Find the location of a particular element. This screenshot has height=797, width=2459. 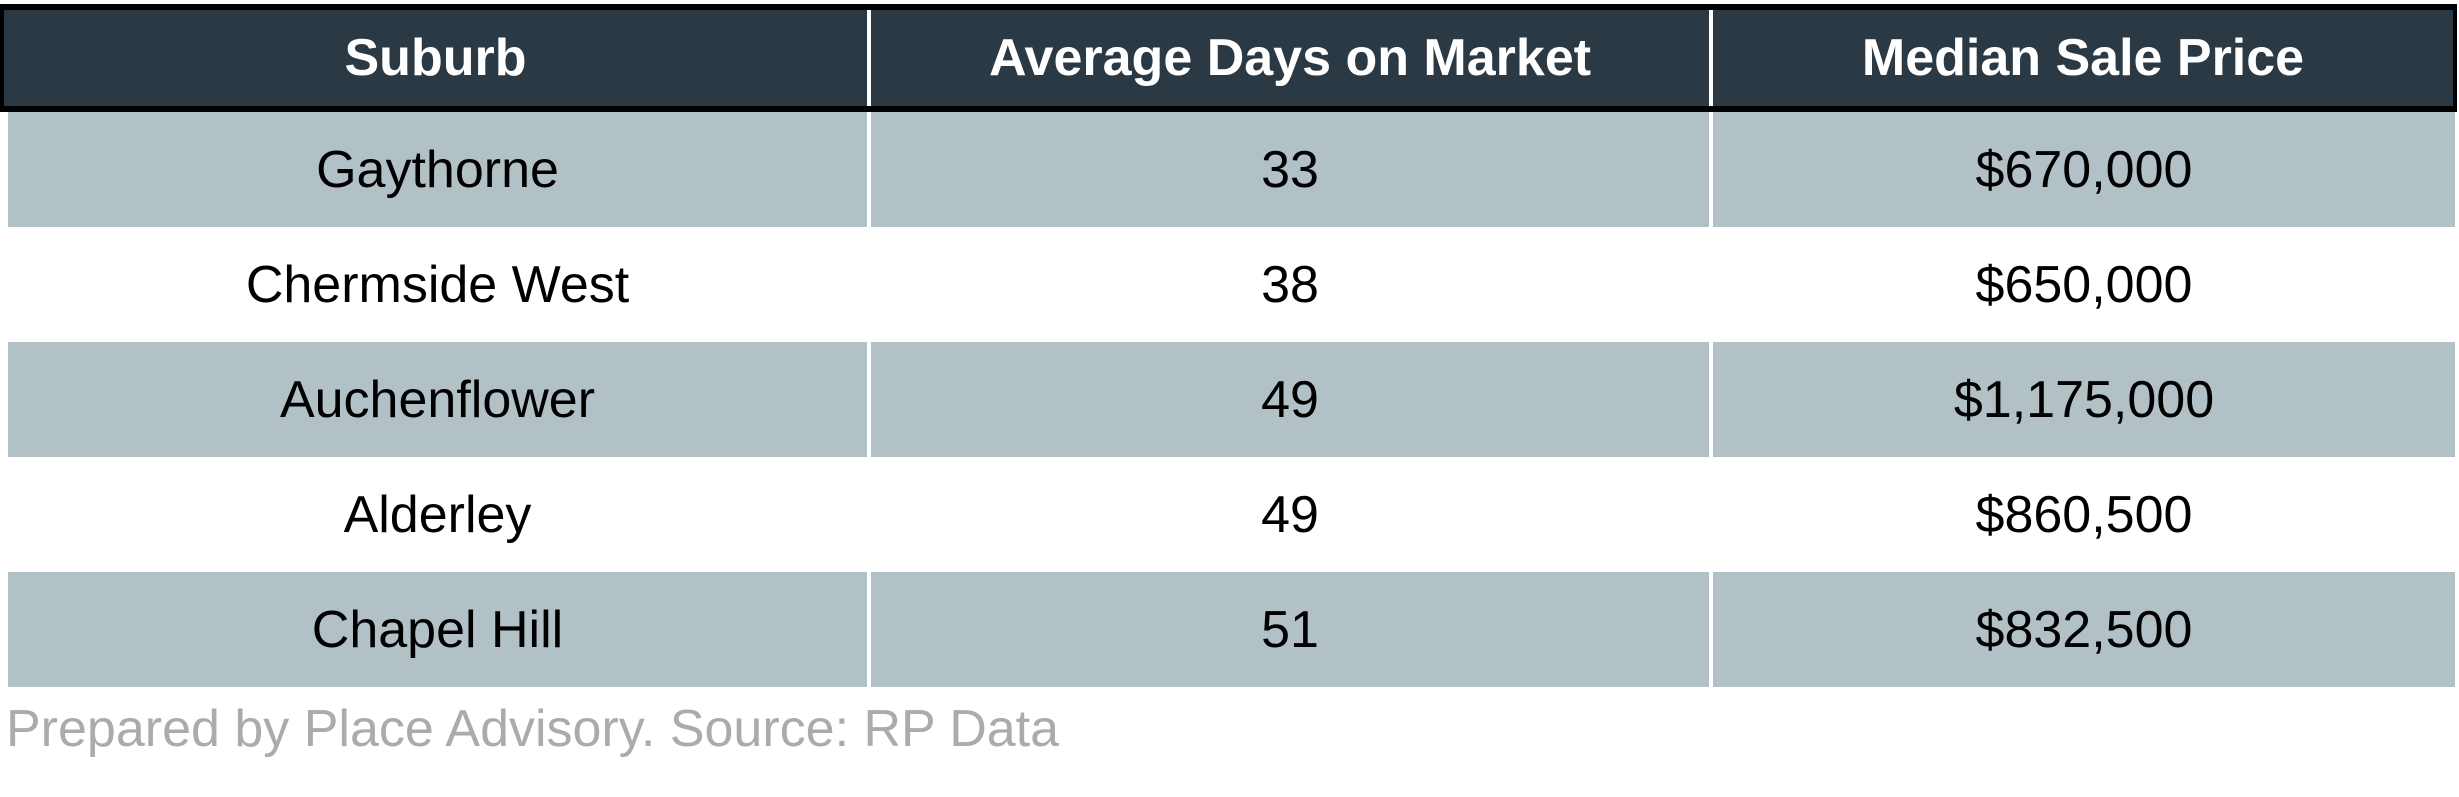

table-row: Chapel Hill 51 $832,500 is located at coordinates (1231, 629).